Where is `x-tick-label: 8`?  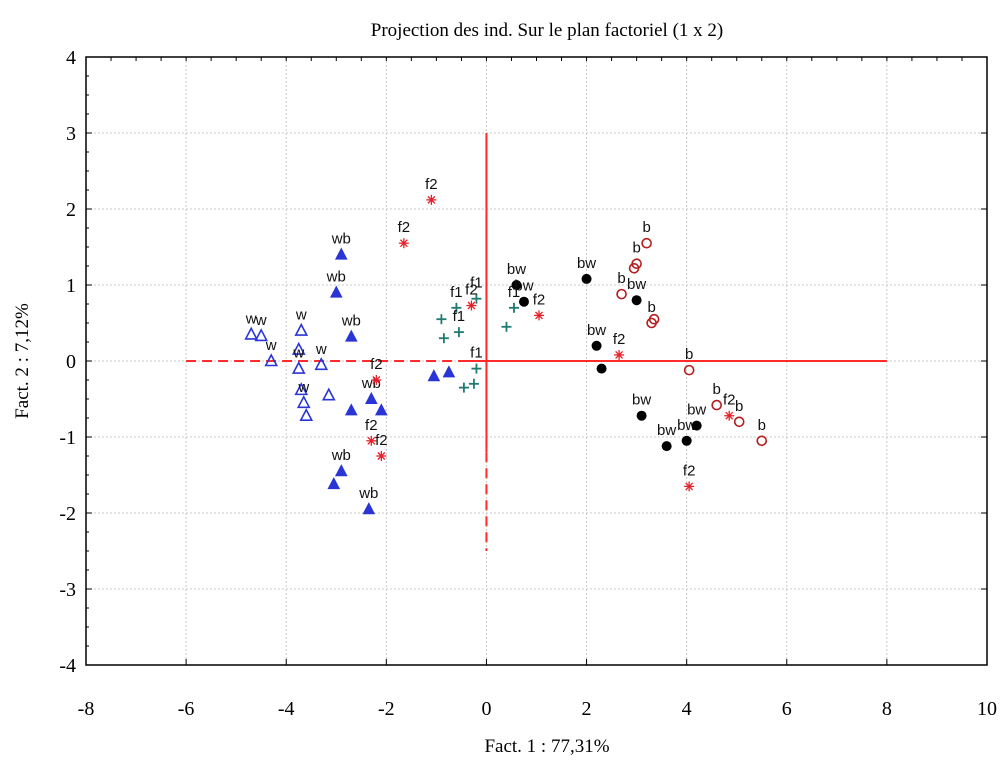 x-tick-label: 8 is located at coordinates (887, 709).